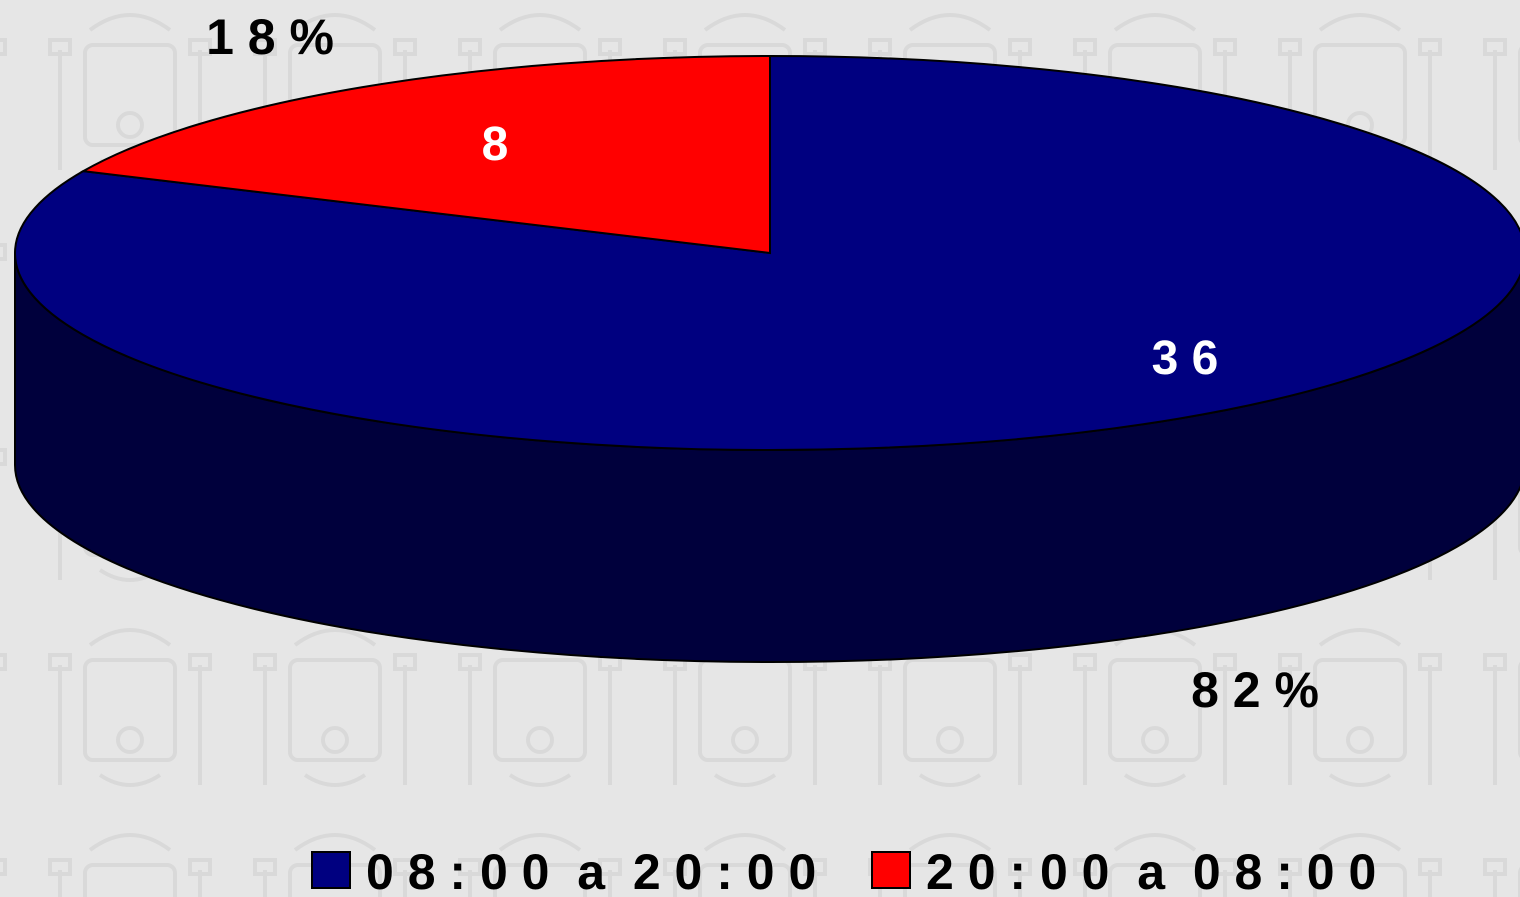 This screenshot has height=897, width=1520. What do you see at coordinates (591, 870) in the screenshot?
I see `legend-label-08-20: 0 8 : 0 0 a 2 0 : 0 0` at bounding box center [591, 870].